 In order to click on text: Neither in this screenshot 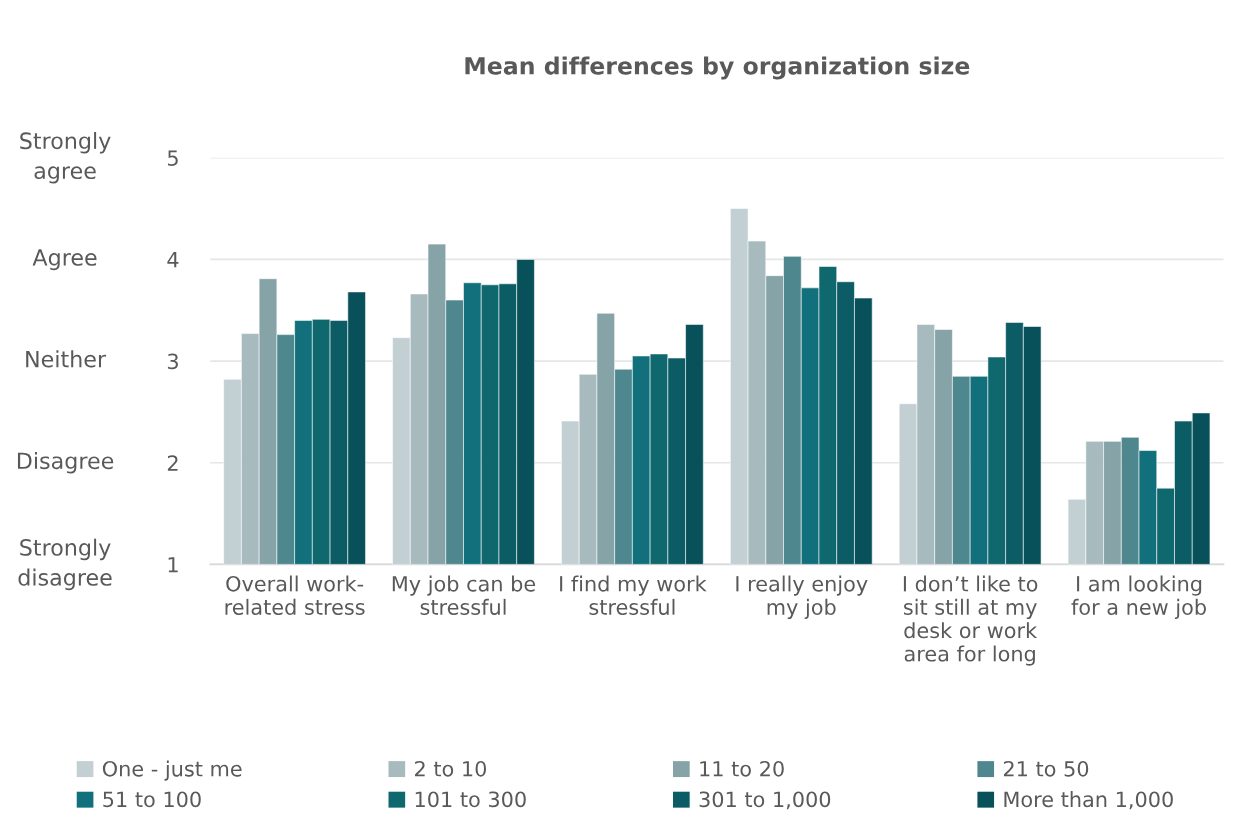, I will do `click(66, 359)`.